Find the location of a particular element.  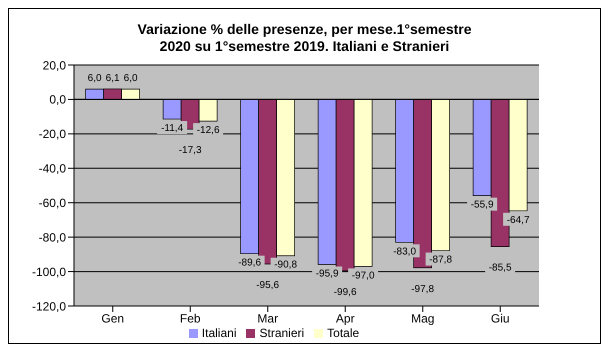

y-tick-label: 20,0 is located at coordinates (54, 65).